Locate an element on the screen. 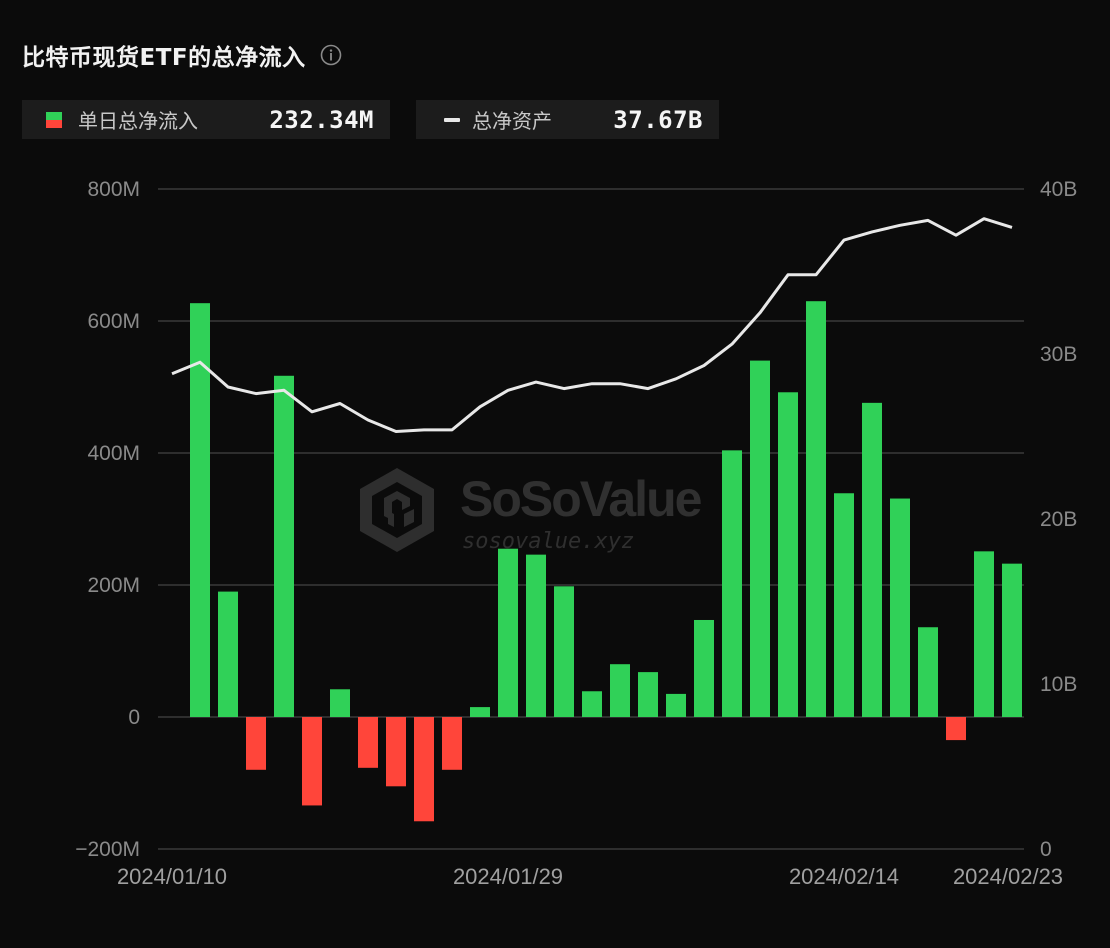 This screenshot has height=948, width=1110. right-axis-tick: 30B is located at coordinates (1058, 354).